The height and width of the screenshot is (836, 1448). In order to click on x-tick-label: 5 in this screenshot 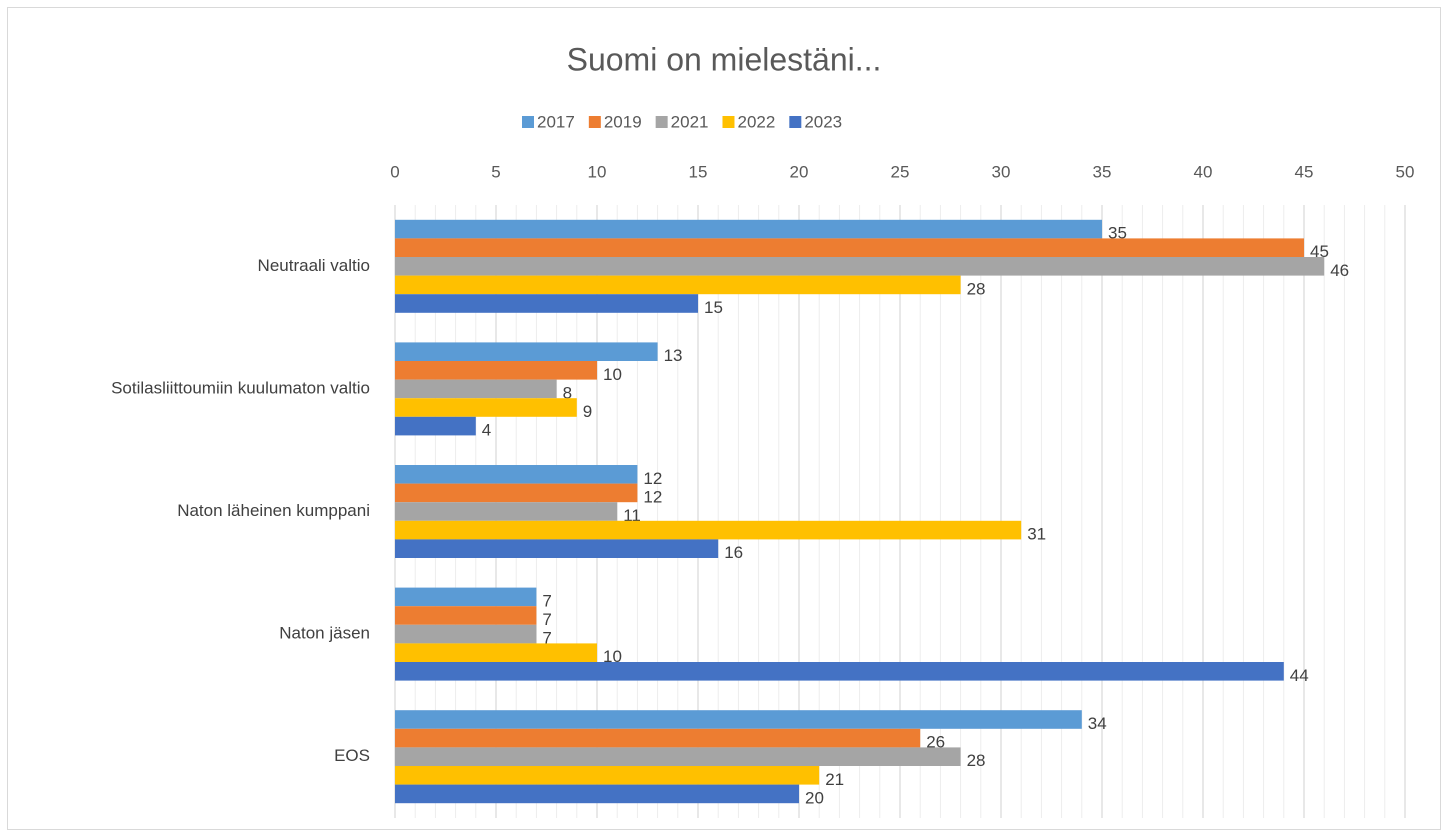, I will do `click(495, 171)`.